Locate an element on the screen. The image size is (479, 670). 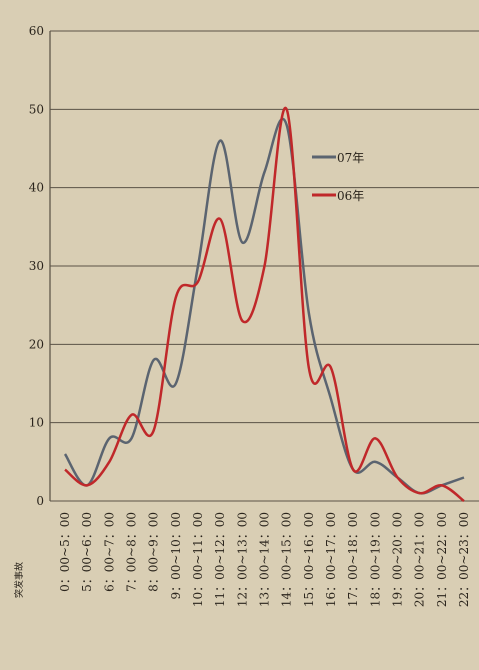
x-tick-label: 12：00~13：00 is located at coordinates (242, 559).